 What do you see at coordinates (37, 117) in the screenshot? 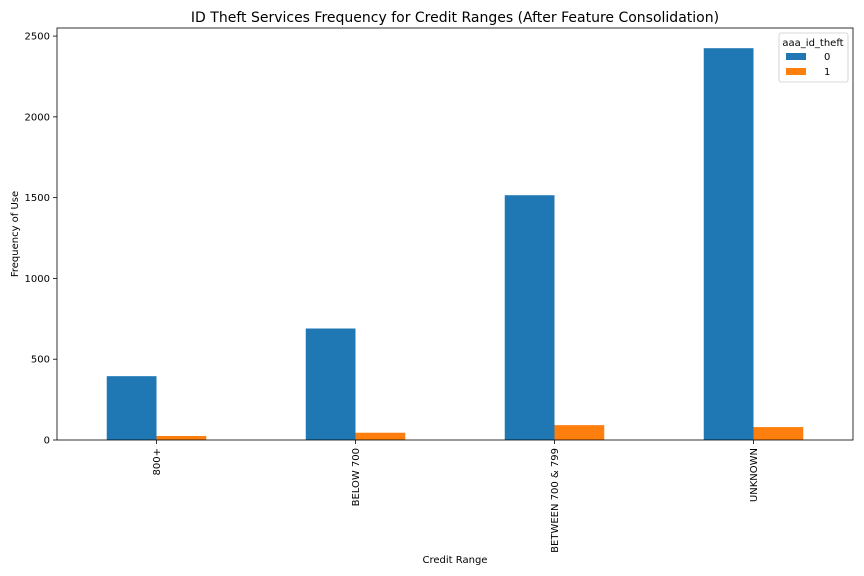
I see `y-tick-label: 2000` at bounding box center [37, 117].